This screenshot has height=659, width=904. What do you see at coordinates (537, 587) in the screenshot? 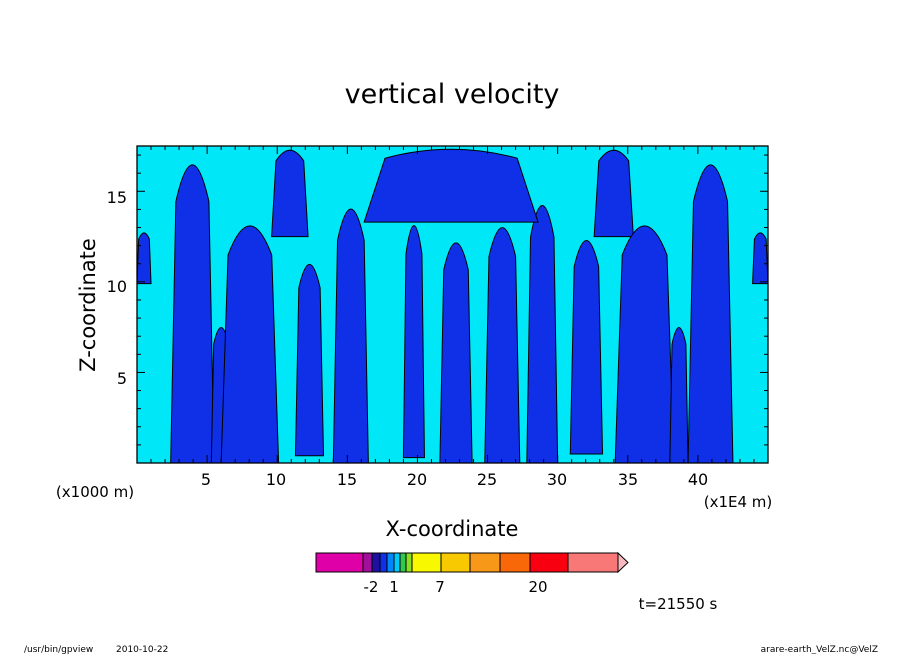
I see `colorbar-label-20: 20` at bounding box center [537, 587].